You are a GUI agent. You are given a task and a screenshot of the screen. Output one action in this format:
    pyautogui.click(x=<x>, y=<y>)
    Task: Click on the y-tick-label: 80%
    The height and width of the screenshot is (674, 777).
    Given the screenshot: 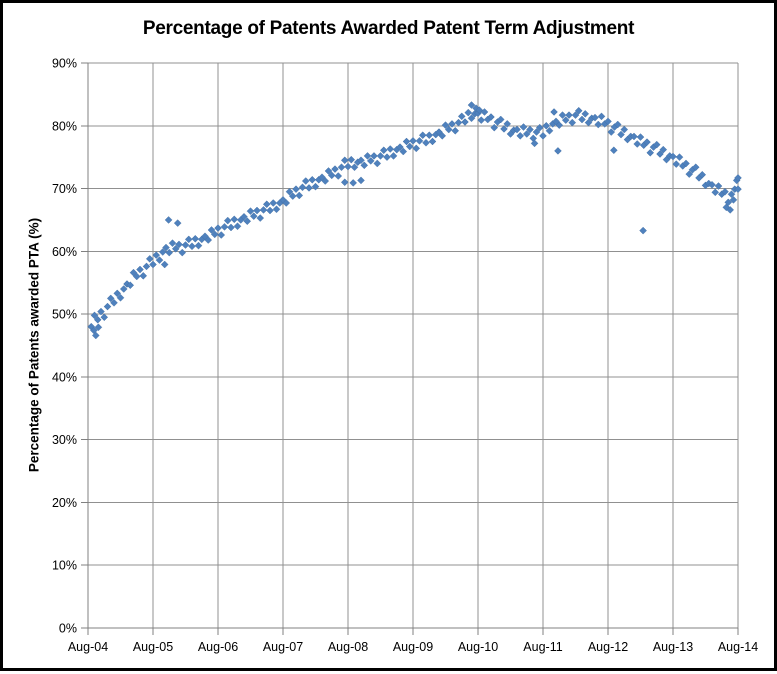 What is the action you would take?
    pyautogui.click(x=64, y=126)
    